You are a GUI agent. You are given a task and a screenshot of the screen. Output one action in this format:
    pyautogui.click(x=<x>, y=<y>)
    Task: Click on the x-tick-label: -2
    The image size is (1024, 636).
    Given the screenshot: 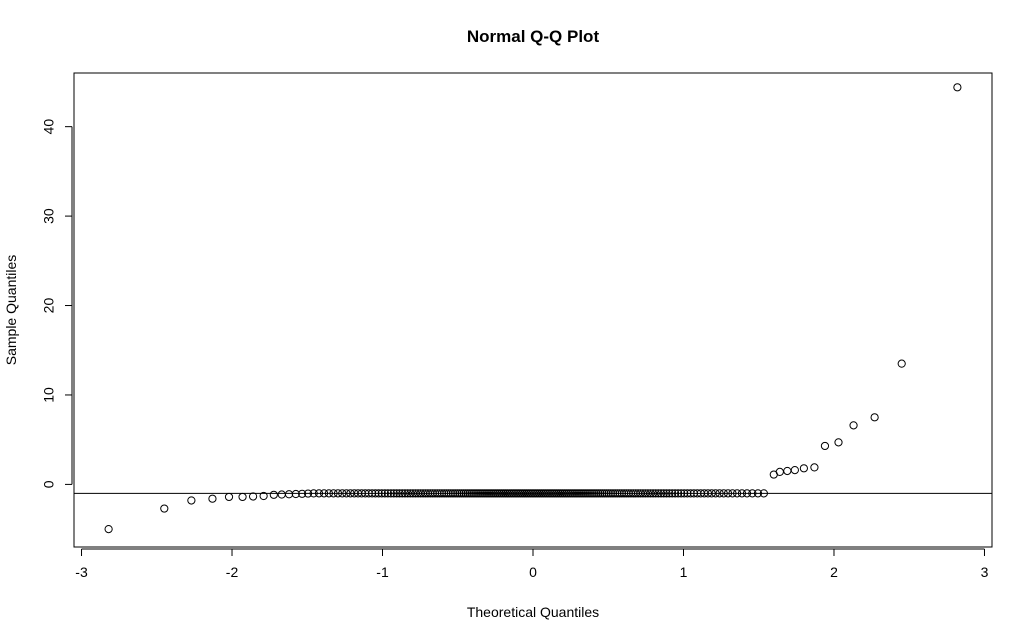 What is the action you would take?
    pyautogui.click(x=232, y=572)
    